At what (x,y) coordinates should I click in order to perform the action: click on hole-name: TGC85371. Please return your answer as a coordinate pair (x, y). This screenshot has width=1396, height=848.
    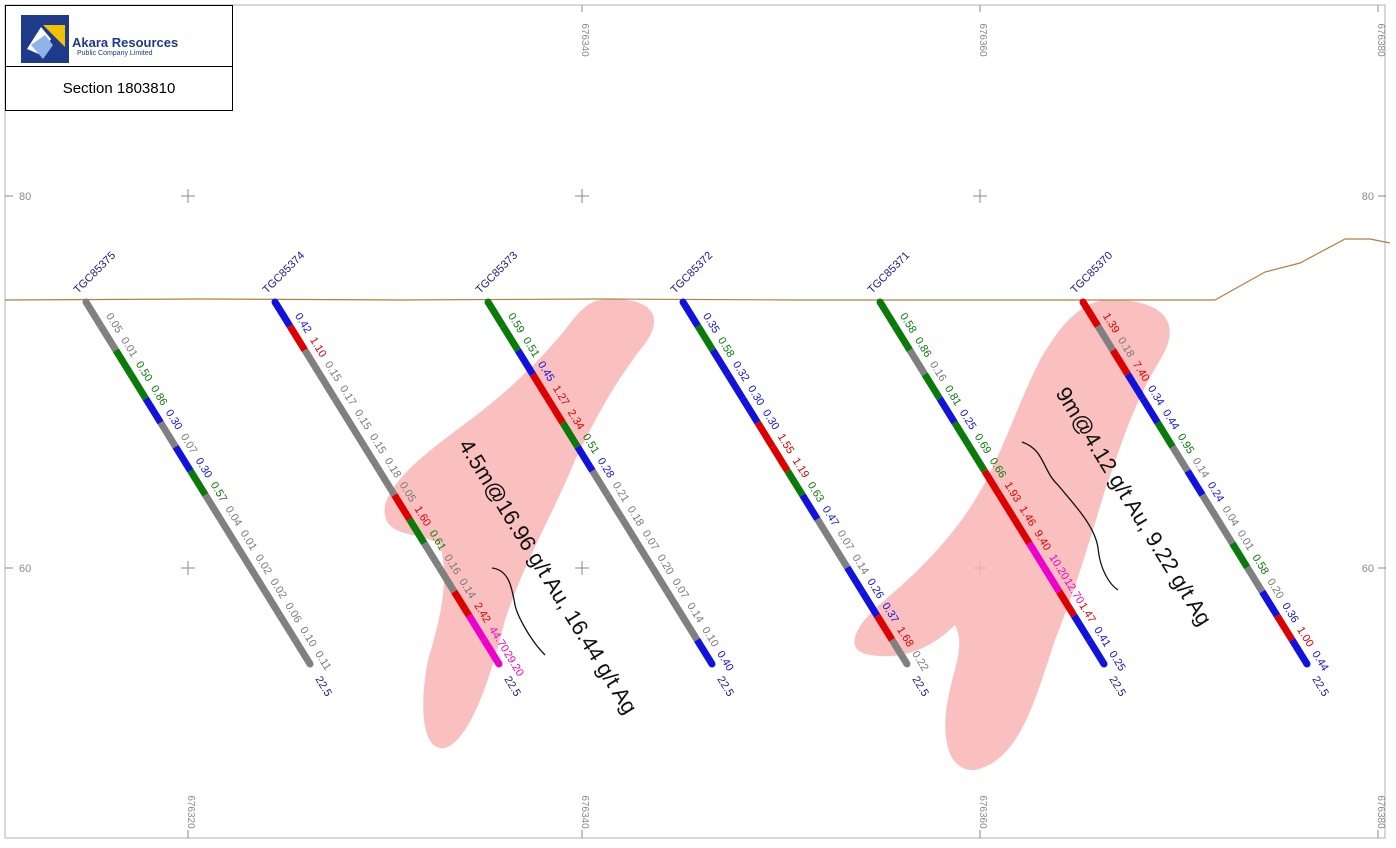
    Looking at the image, I should click on (889, 273).